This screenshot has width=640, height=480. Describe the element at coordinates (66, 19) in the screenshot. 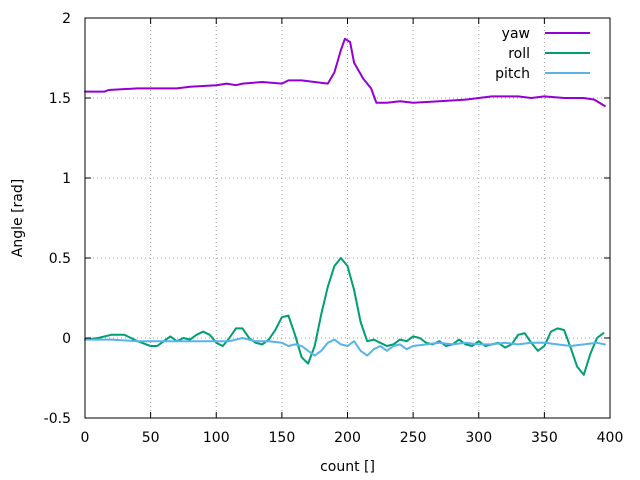

I see `y-tick-label: 2` at that location.